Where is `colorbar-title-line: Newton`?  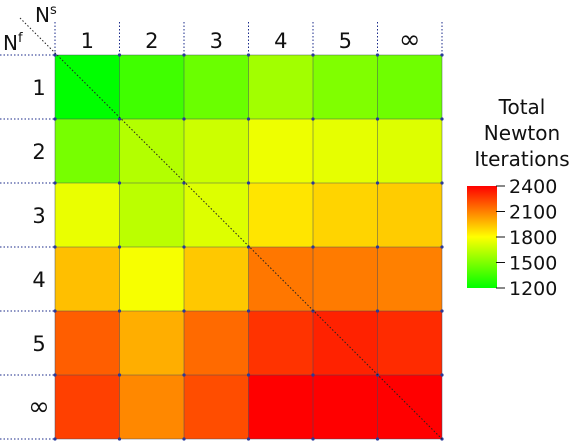 colorbar-title-line: Newton is located at coordinates (522, 133).